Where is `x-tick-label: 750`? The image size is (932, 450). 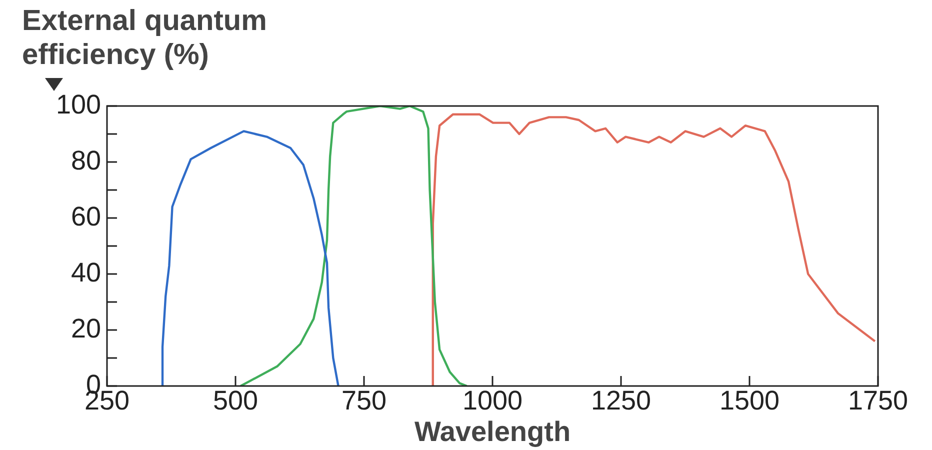
x-tick-label: 750 is located at coordinates (364, 401).